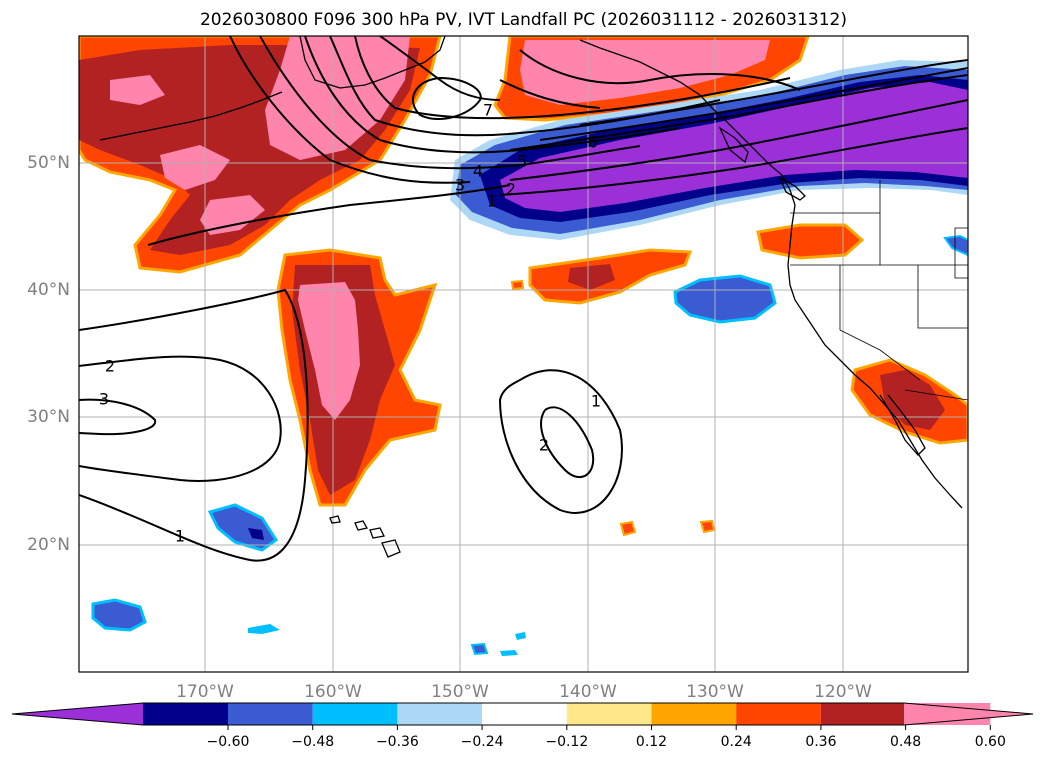 This screenshot has height=765, width=1047. Describe the element at coordinates (205, 692) in the screenshot. I see `lon-label: 170°W` at that location.